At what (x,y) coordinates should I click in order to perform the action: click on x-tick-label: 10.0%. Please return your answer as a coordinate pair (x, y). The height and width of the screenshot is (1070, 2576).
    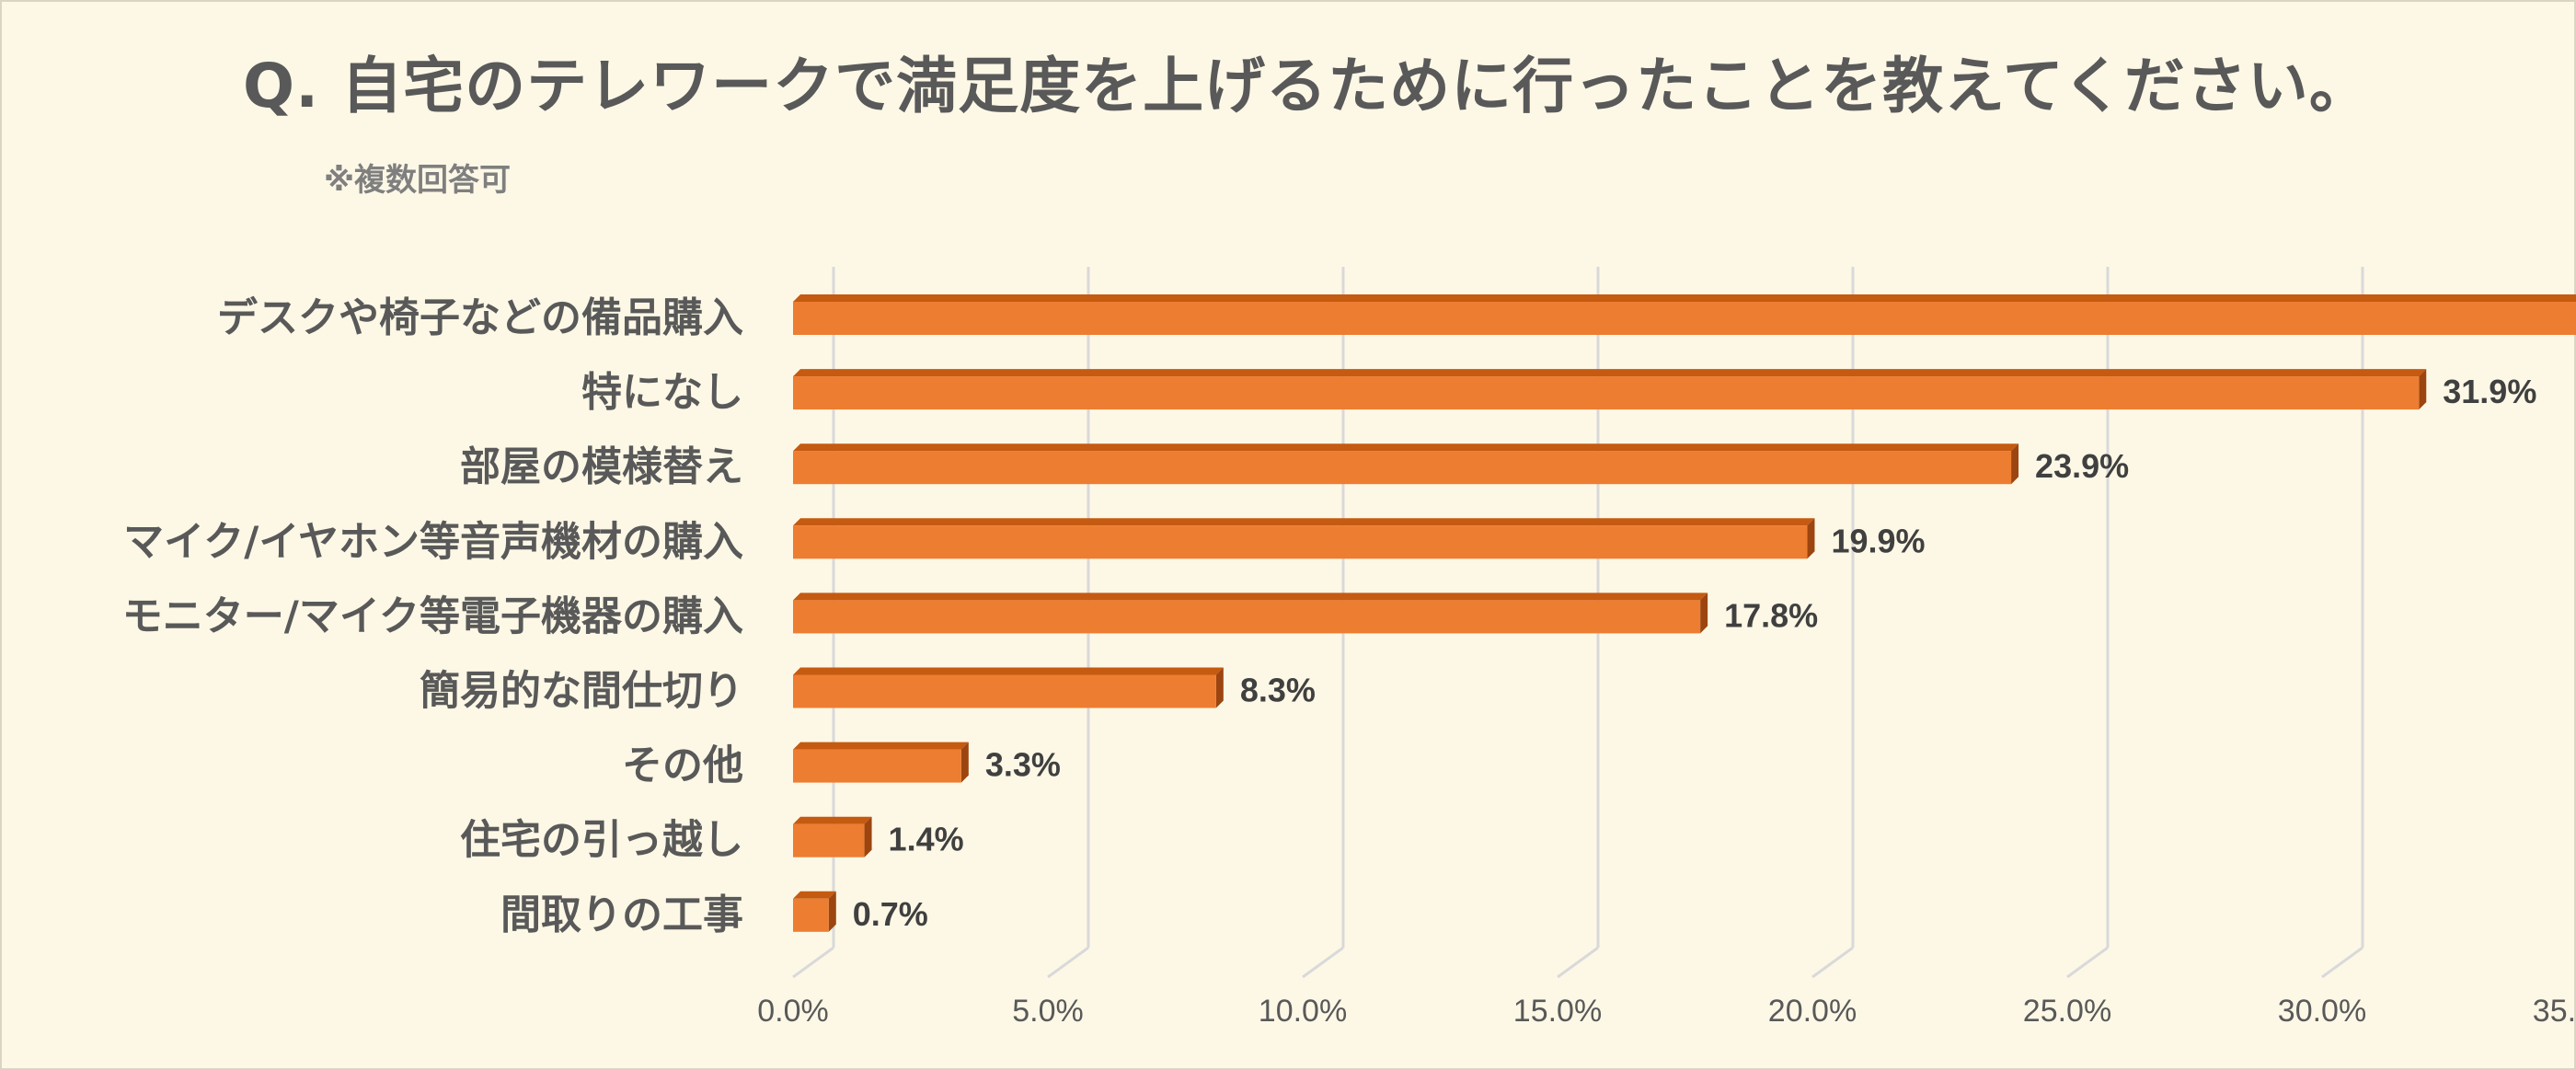
    Looking at the image, I should click on (1303, 1011).